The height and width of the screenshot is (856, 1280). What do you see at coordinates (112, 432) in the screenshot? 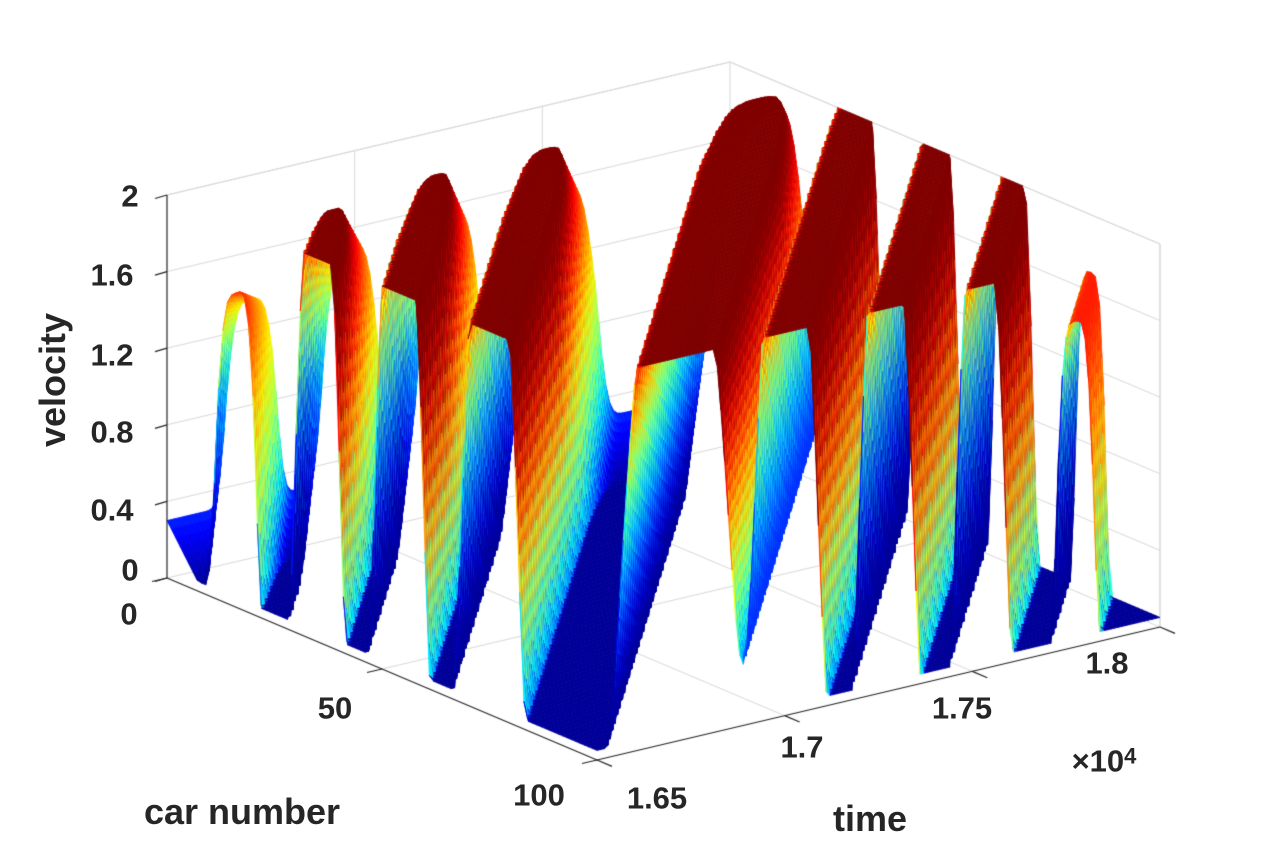
I see `z-axis-tick-label: 0.8` at bounding box center [112, 432].